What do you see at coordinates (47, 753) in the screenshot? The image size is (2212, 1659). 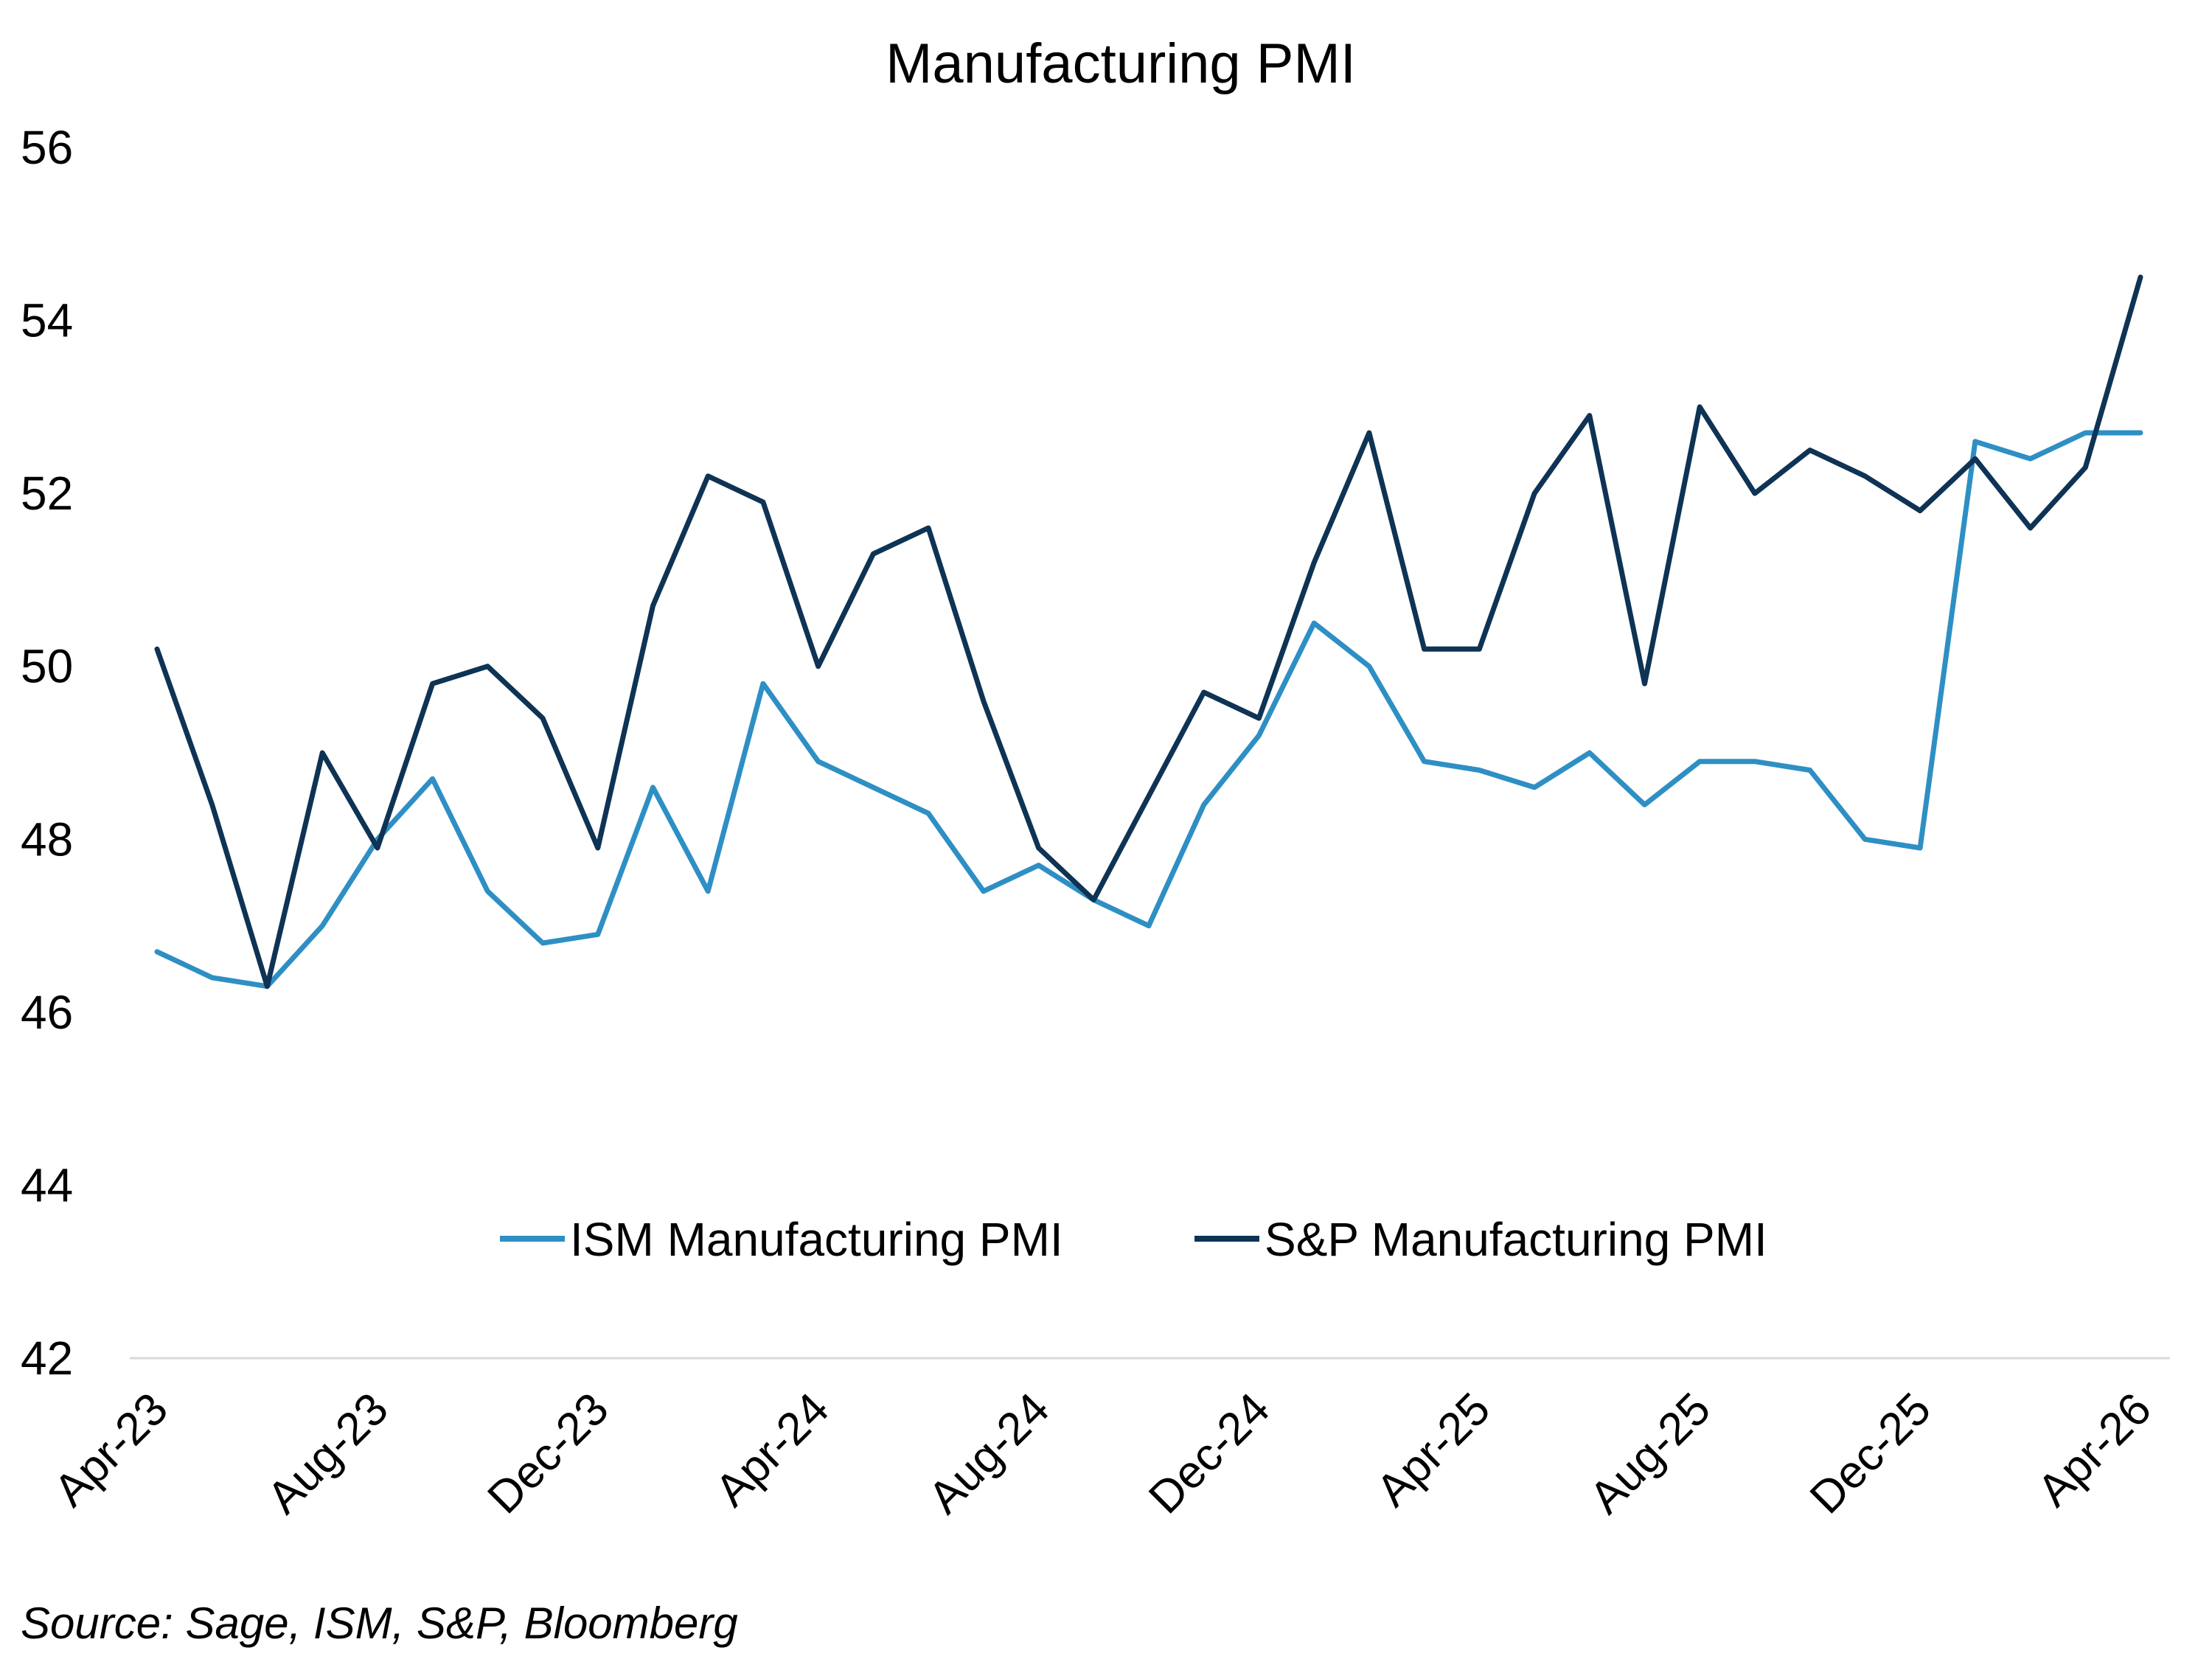 I see `y-axis-tick-labels: 42 44 46 48 50 52 54 56` at bounding box center [47, 753].